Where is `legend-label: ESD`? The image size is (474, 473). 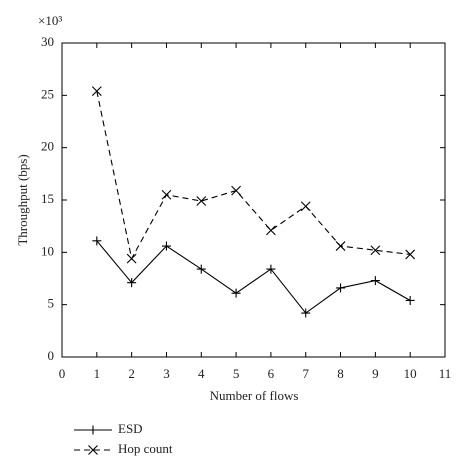 legend-label: ESD is located at coordinates (130, 428).